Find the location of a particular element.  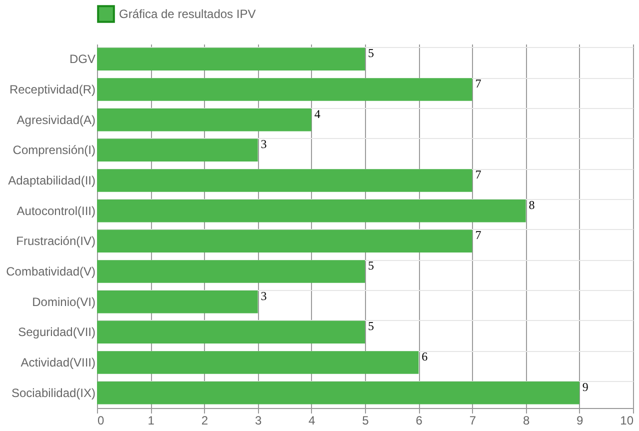

x-tick-label: 10 is located at coordinates (627, 421).